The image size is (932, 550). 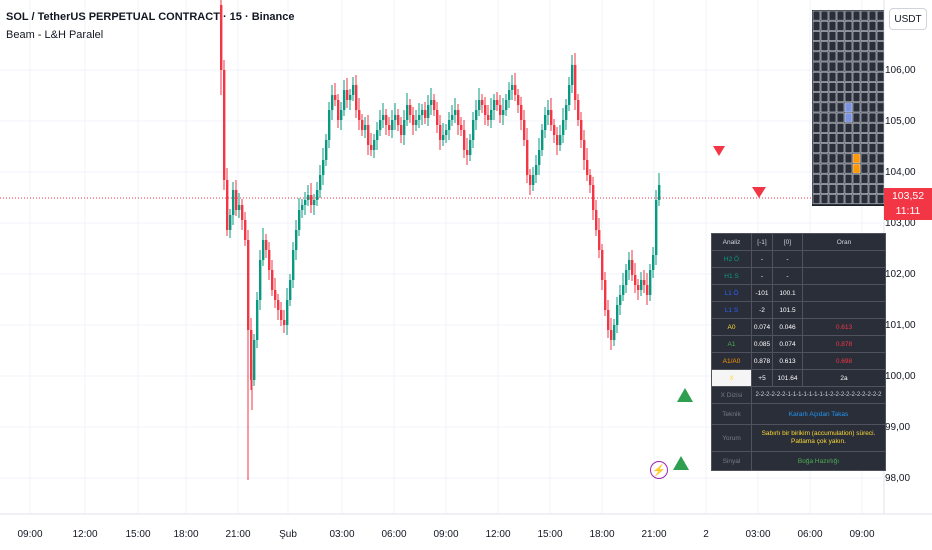 What do you see at coordinates (762, 259) in the screenshot?
I see `table-cell: -` at bounding box center [762, 259].